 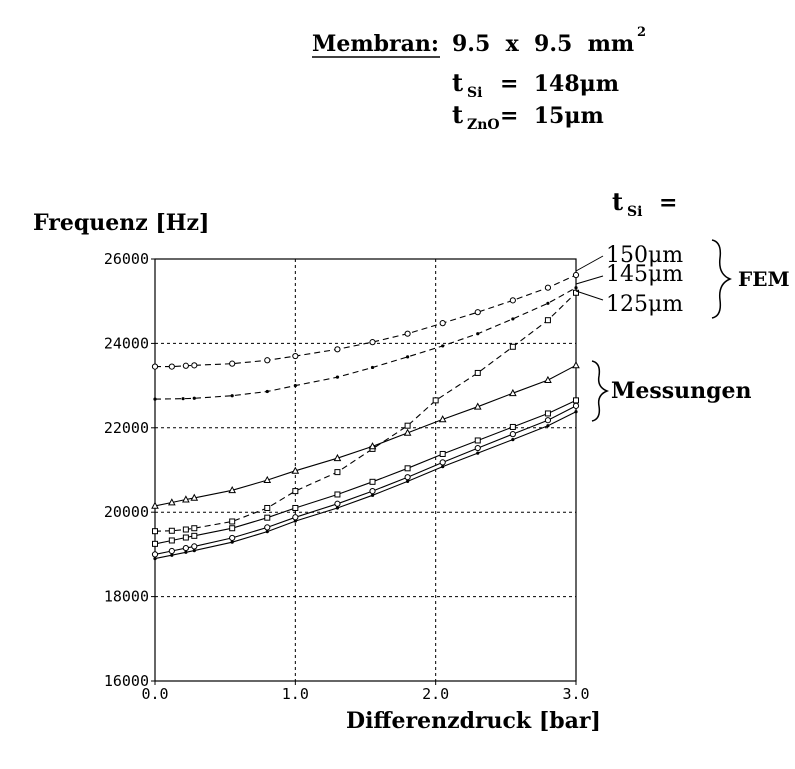 I want to click on x-tick-label: 0.0, so click(x=154, y=694).